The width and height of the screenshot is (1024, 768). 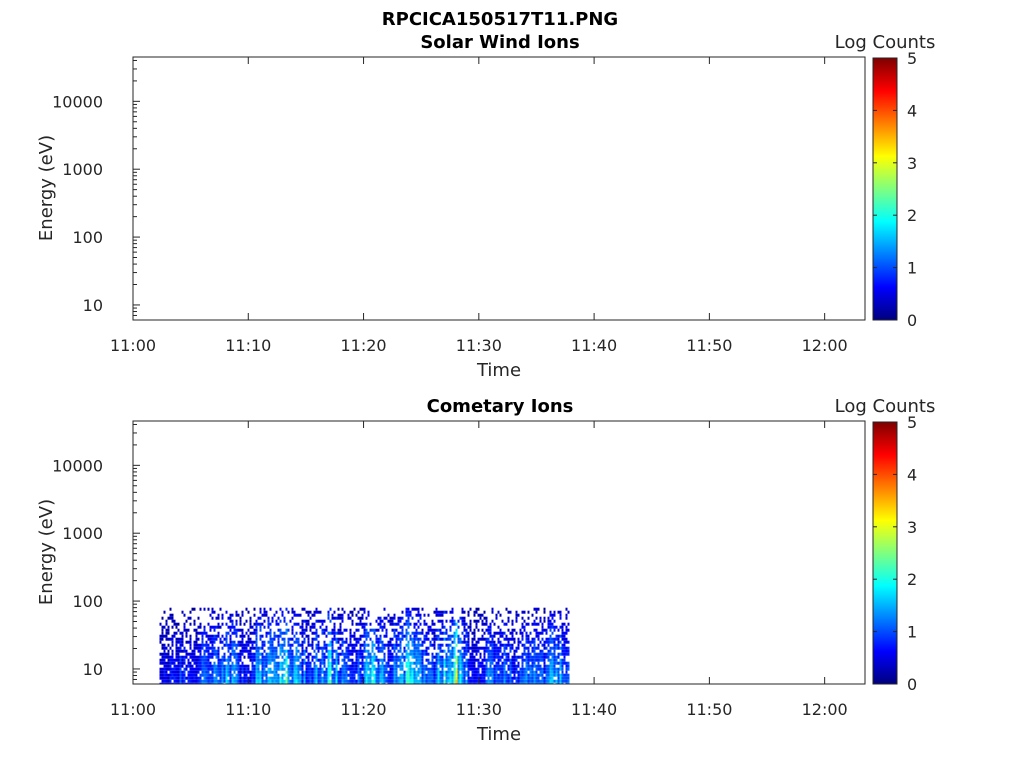 What do you see at coordinates (912, 58) in the screenshot?
I see `colorbar-tick-label: 5` at bounding box center [912, 58].